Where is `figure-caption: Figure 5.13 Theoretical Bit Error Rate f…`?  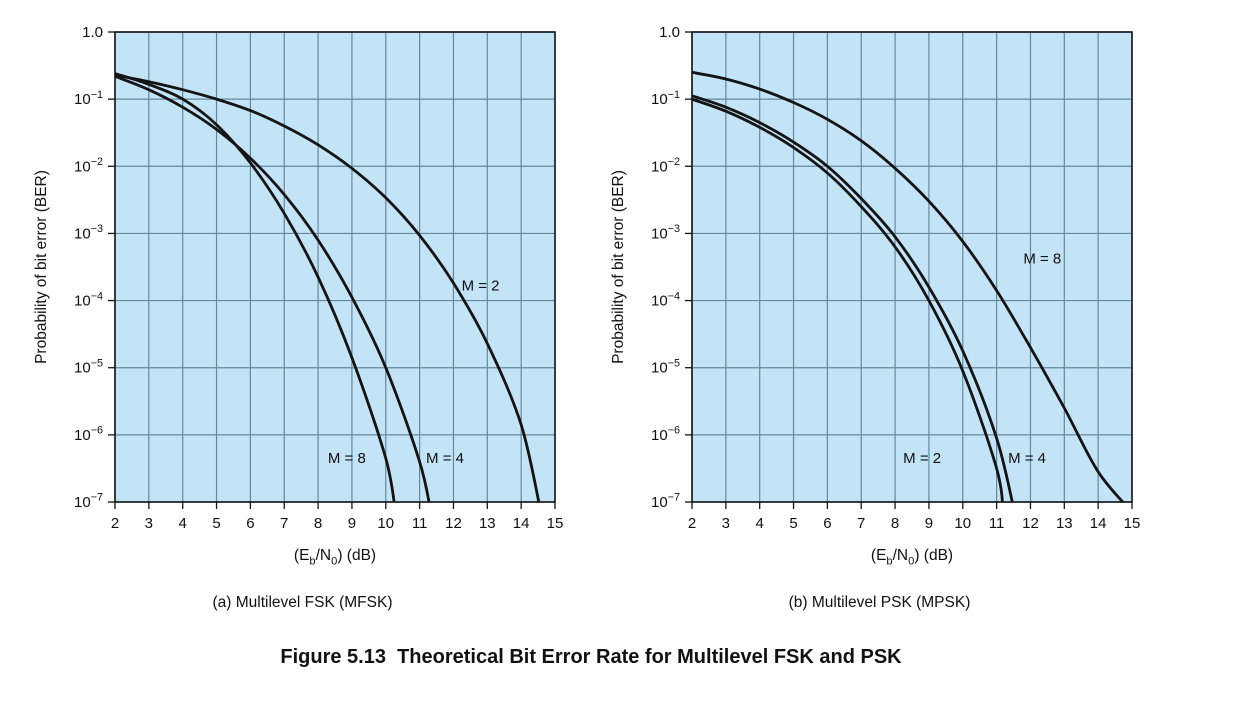 figure-caption: Figure 5.13 Theoretical Bit Error Rate f… is located at coordinates (591, 657).